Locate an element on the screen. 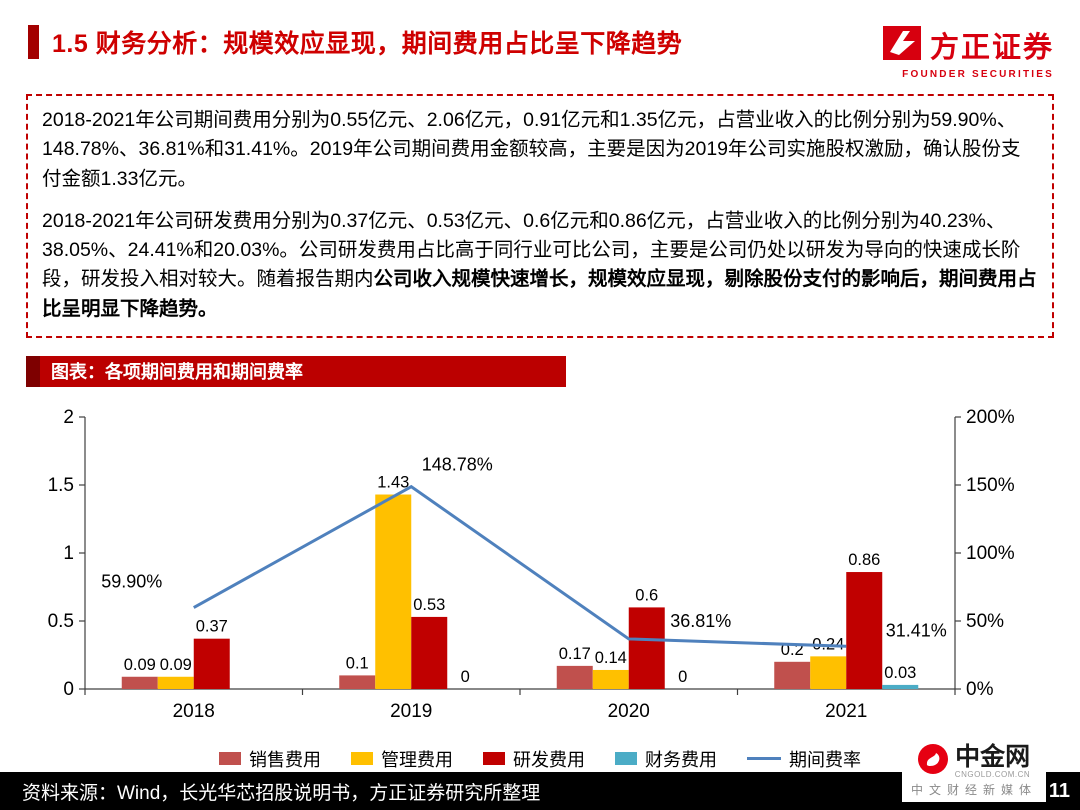 Image resolution: width=1080 pixels, height=810 pixels. bar-销售费用-2019 is located at coordinates (357, 682).